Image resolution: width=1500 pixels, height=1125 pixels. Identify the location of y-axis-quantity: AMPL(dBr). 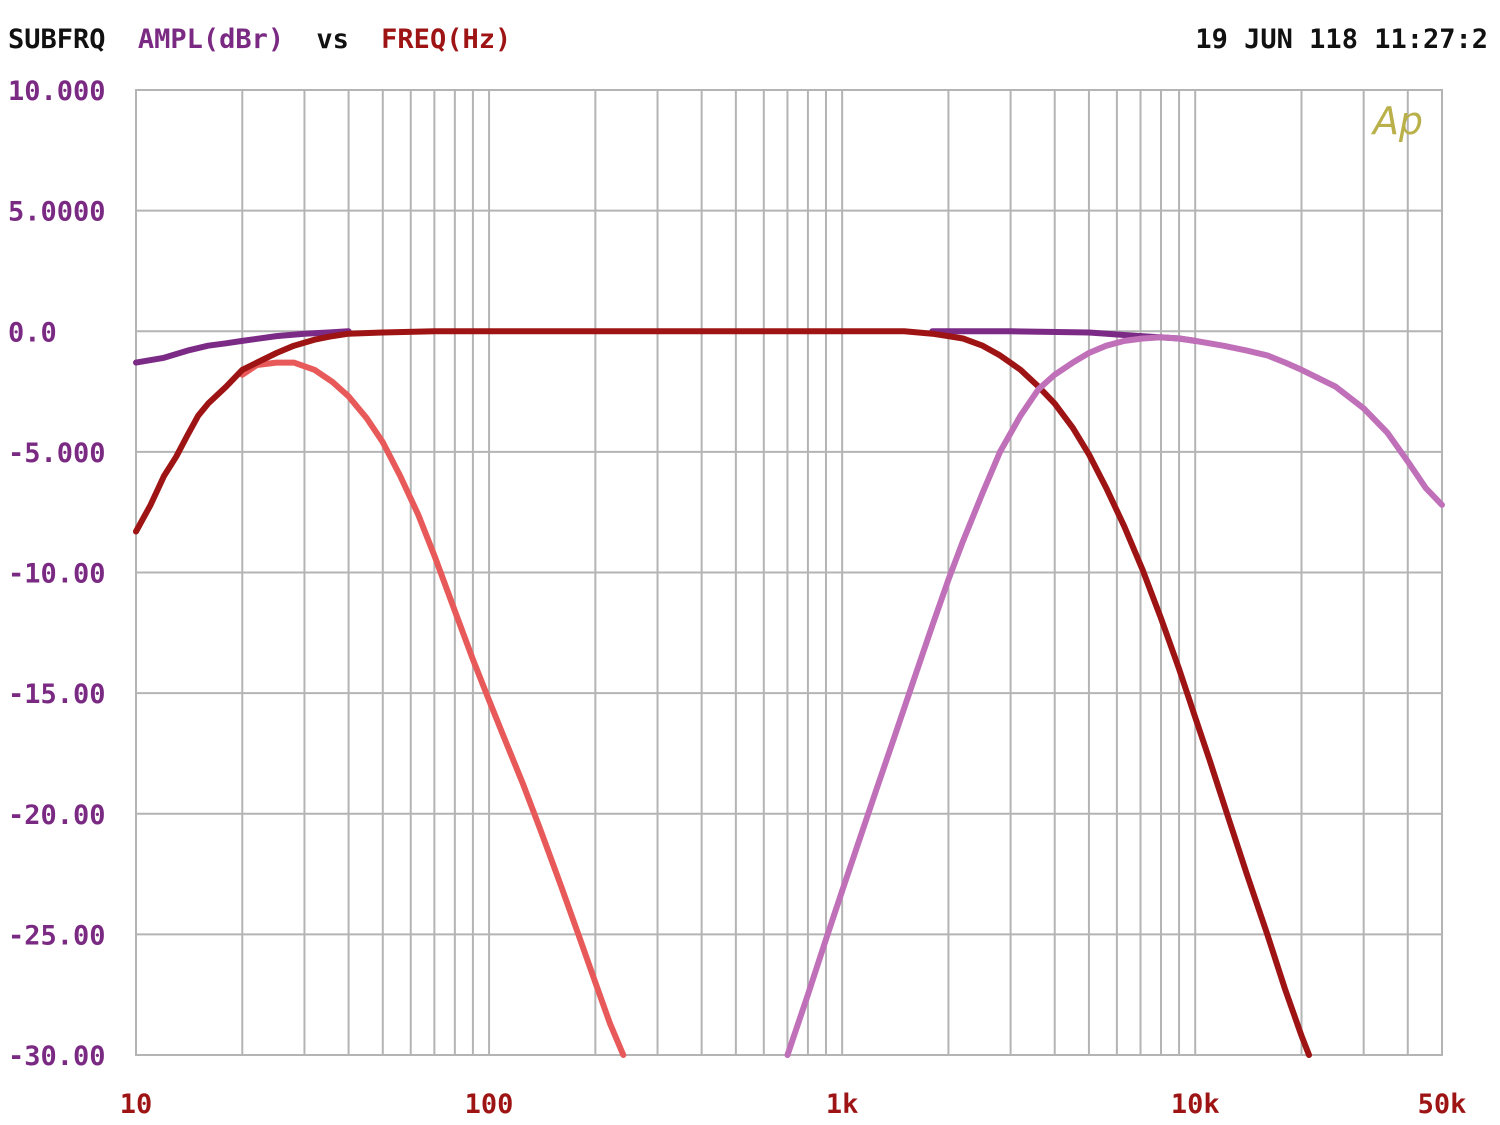
(211, 39).